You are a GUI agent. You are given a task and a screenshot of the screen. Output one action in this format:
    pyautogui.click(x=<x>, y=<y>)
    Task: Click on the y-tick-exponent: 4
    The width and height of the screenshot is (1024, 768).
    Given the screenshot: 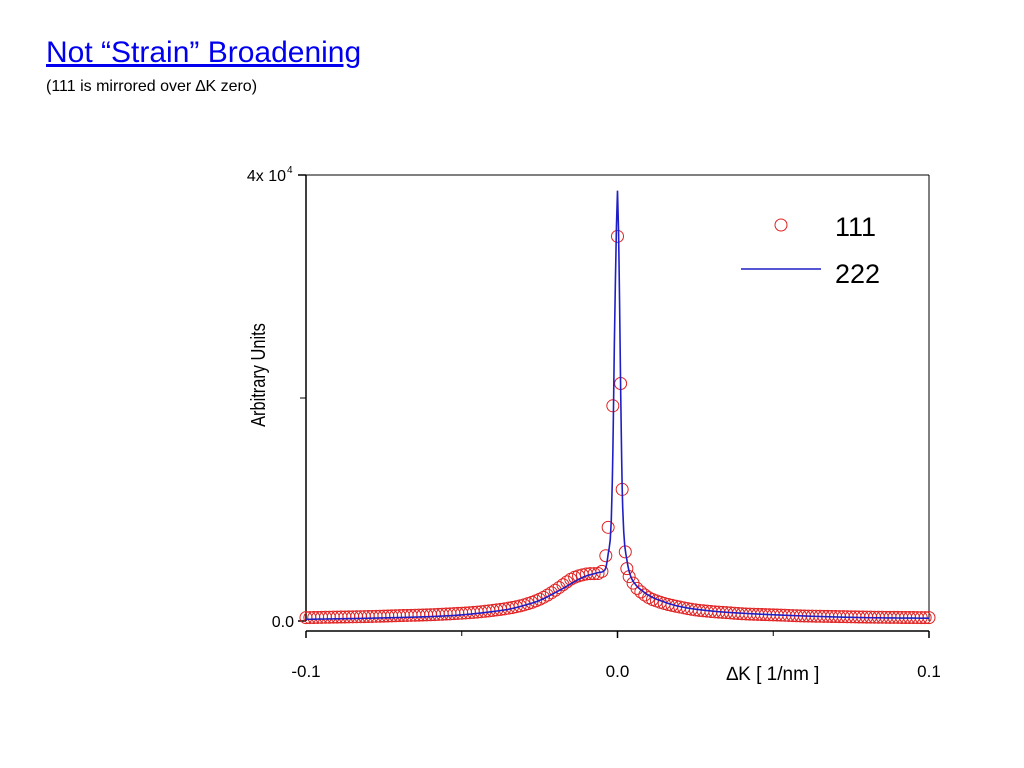 What is the action you would take?
    pyautogui.click(x=290, y=170)
    